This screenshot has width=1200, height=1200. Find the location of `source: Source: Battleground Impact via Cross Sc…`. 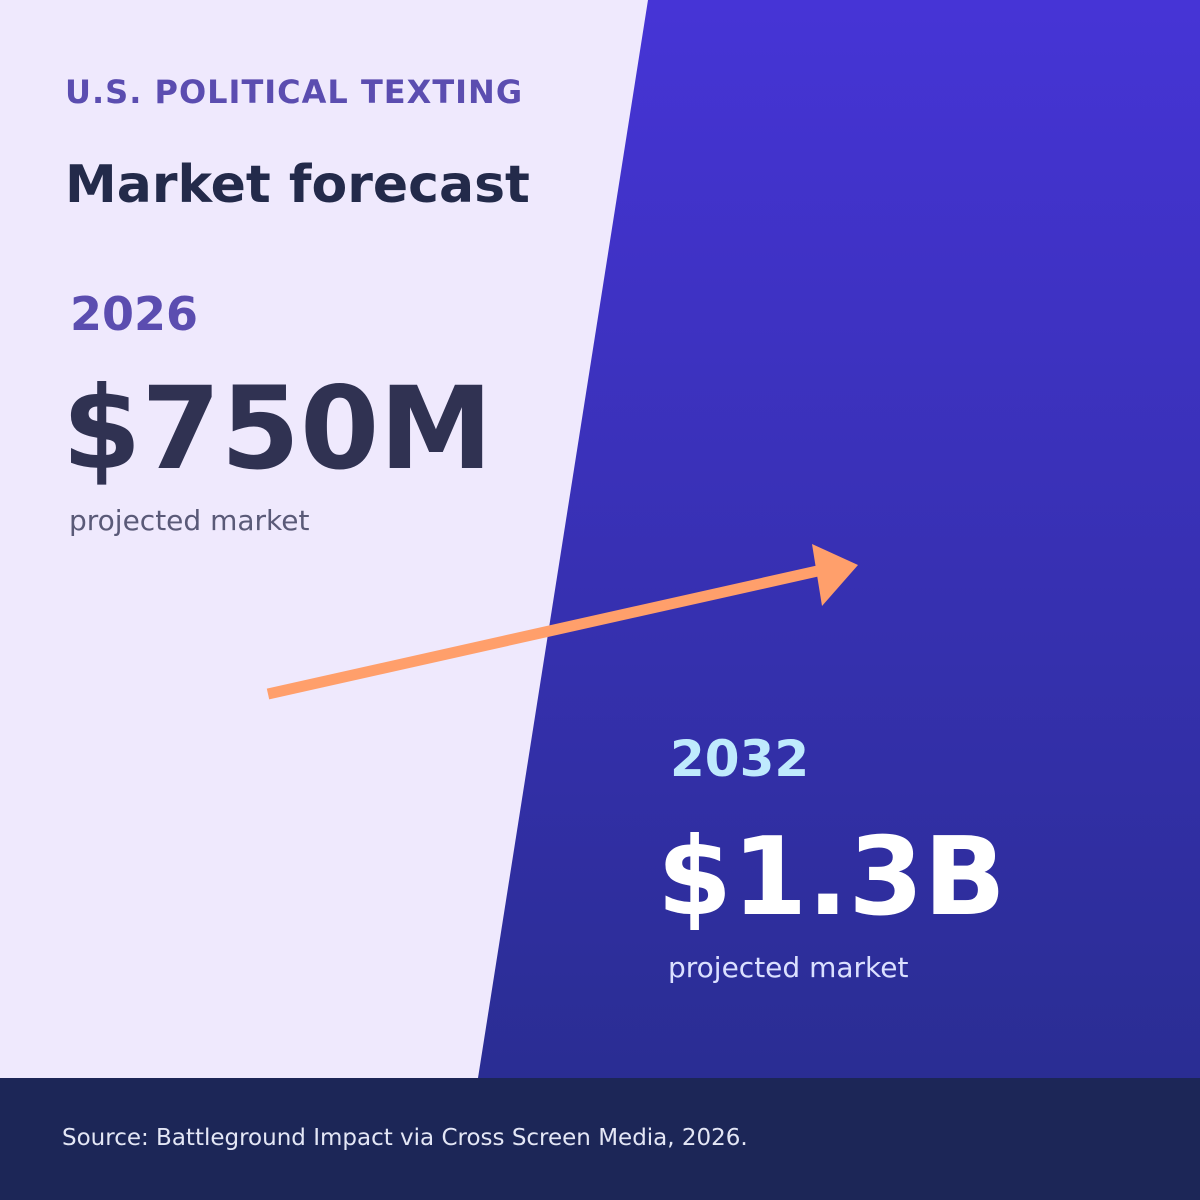

source: Source: Battleground Impact via Cross Sc… is located at coordinates (405, 1138).